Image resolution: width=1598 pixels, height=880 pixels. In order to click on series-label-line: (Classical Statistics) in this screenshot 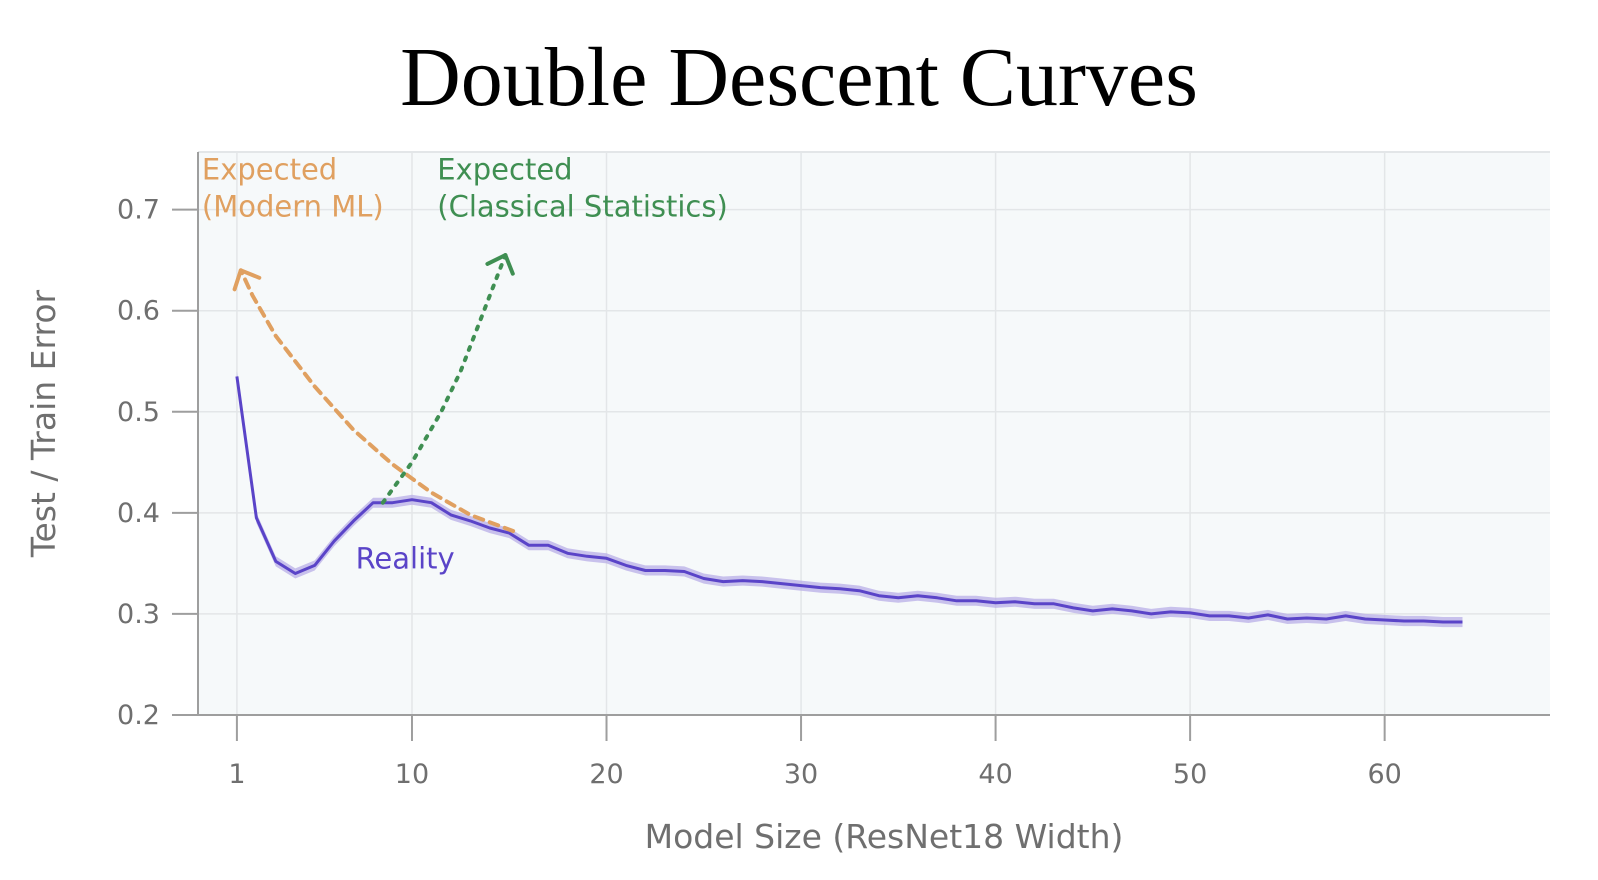, I will do `click(582, 206)`.